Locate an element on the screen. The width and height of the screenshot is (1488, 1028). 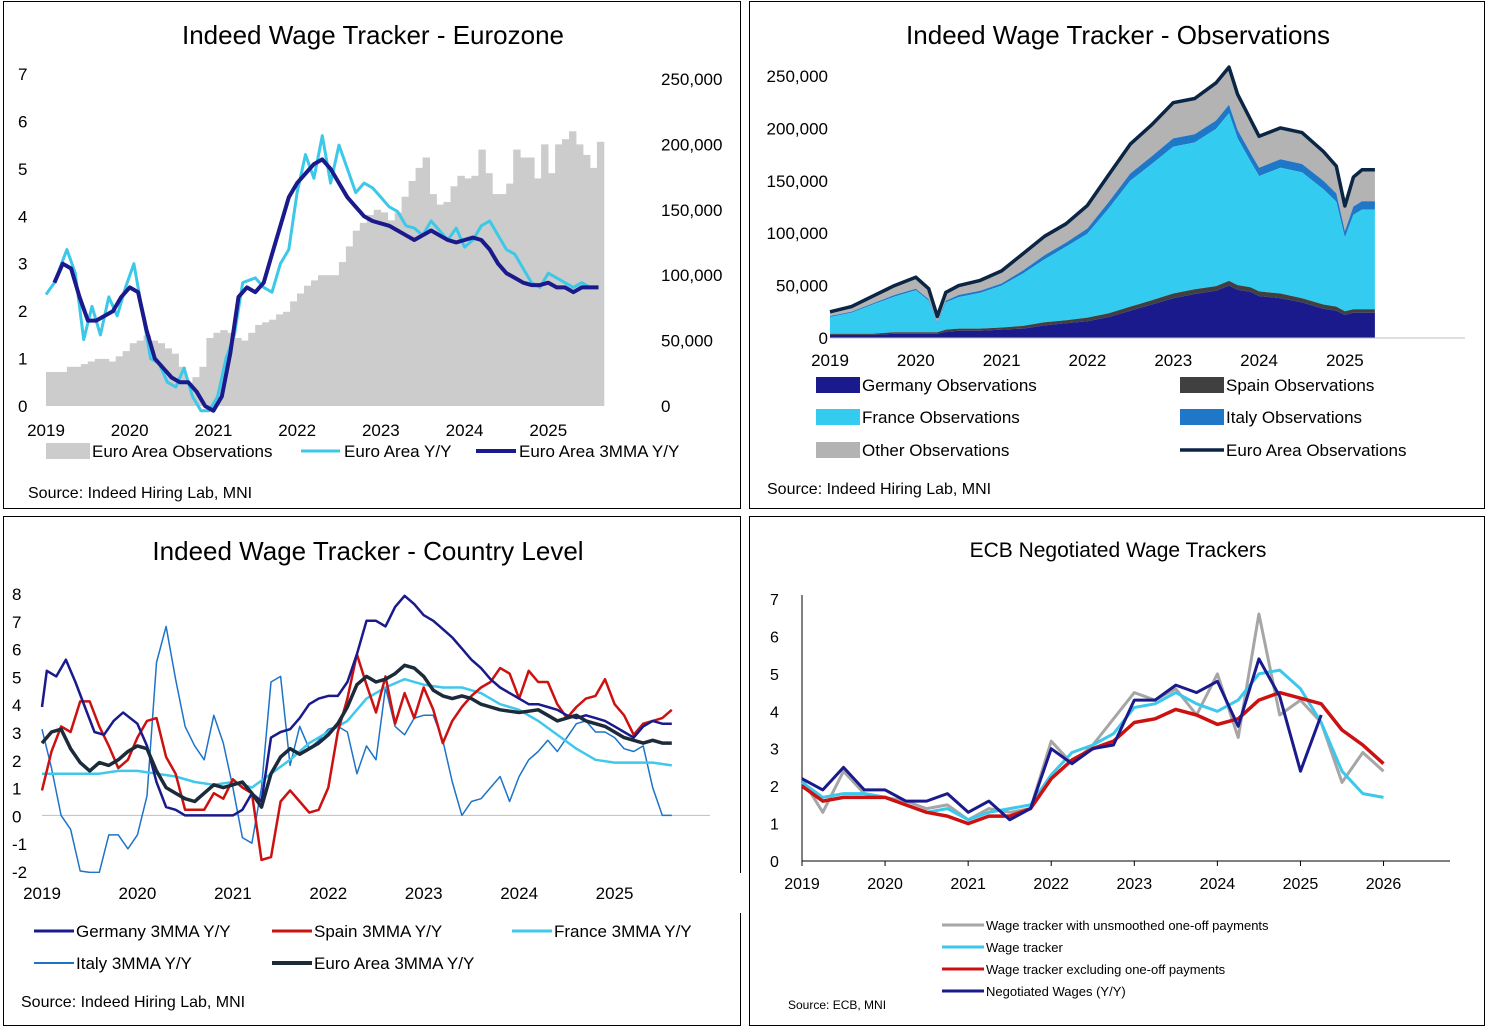
line-italy is located at coordinates (356, 749).